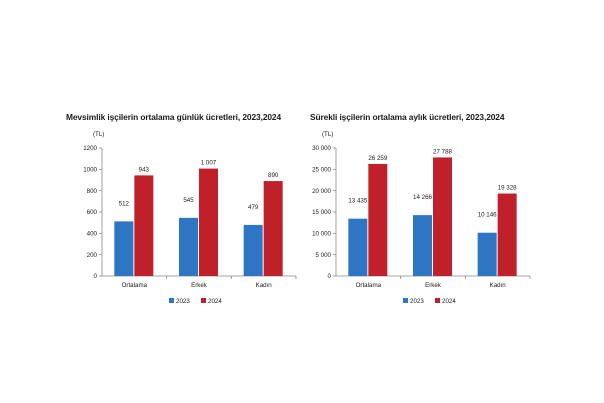 Image resolution: width=604 pixels, height=403 pixels. What do you see at coordinates (422, 197) in the screenshot?
I see `data-label: 14 266` at bounding box center [422, 197].